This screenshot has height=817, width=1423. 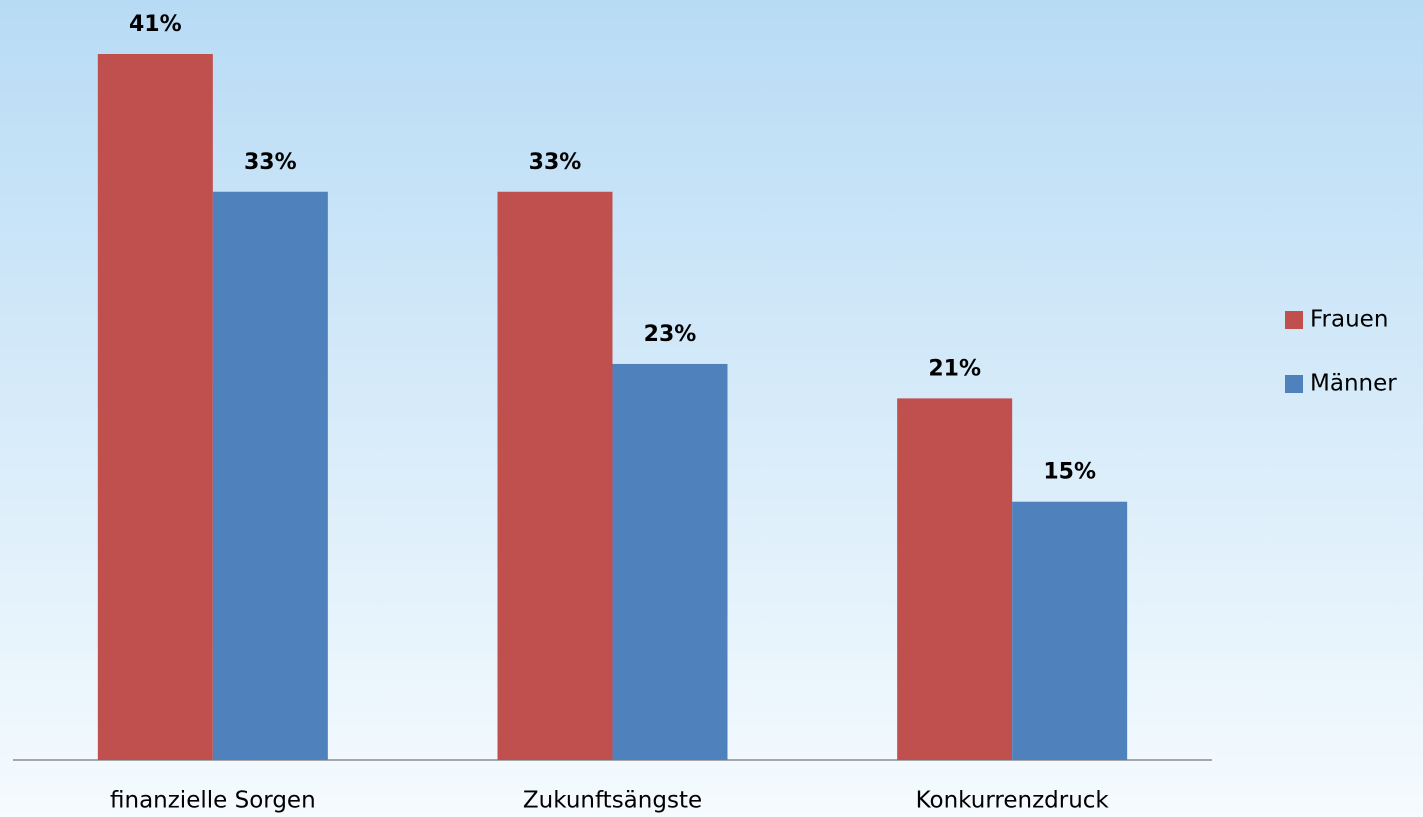 I want to click on x-tick-label: finanzielle Sorgen, so click(x=213, y=801).